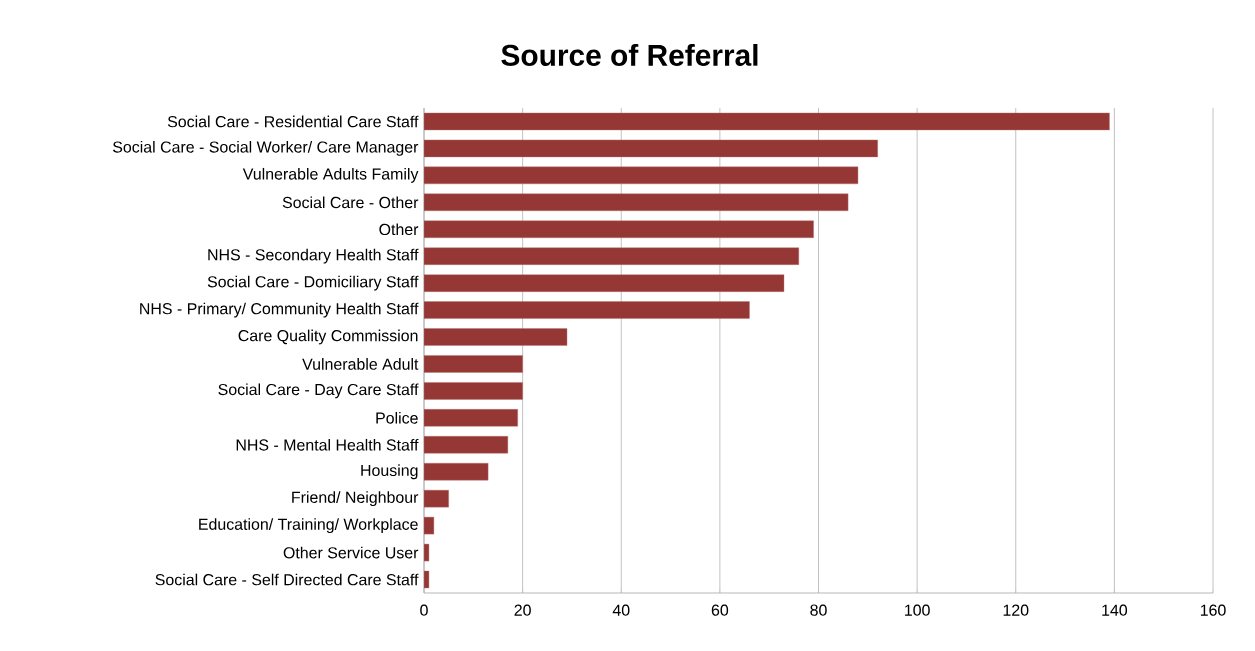 This screenshot has height=651, width=1255. I want to click on y-tick-label: Other Service User, so click(351, 552).